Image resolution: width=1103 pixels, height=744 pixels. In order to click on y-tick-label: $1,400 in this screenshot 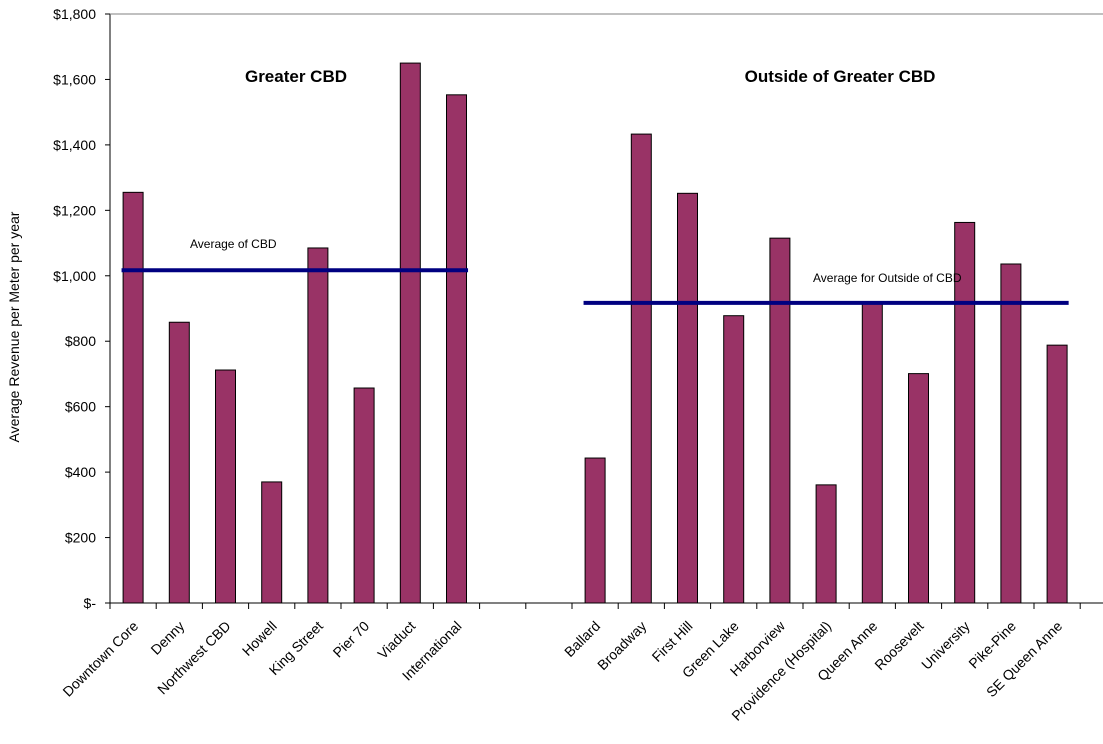, I will do `click(74, 145)`.